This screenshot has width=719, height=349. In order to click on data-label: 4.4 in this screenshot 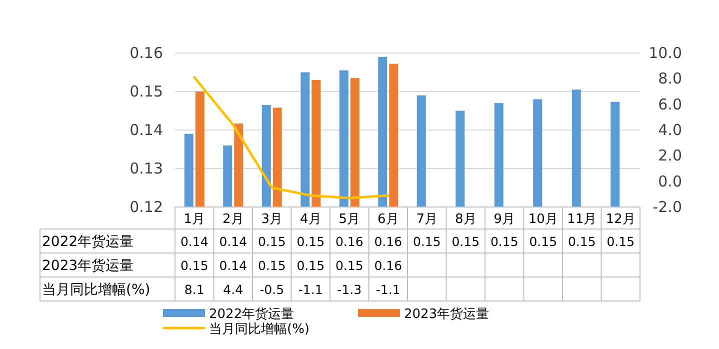, I will do `click(233, 289)`.